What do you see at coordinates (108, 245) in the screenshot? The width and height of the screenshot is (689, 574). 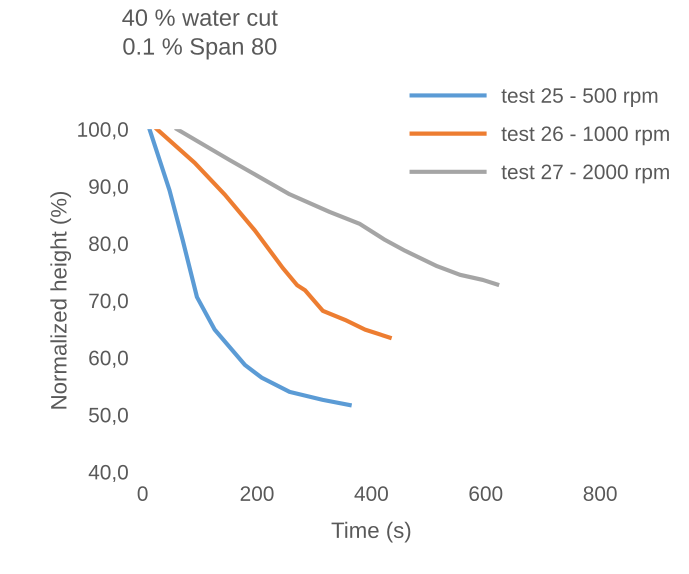 I see `y-tick-label: 80,0` at bounding box center [108, 245].